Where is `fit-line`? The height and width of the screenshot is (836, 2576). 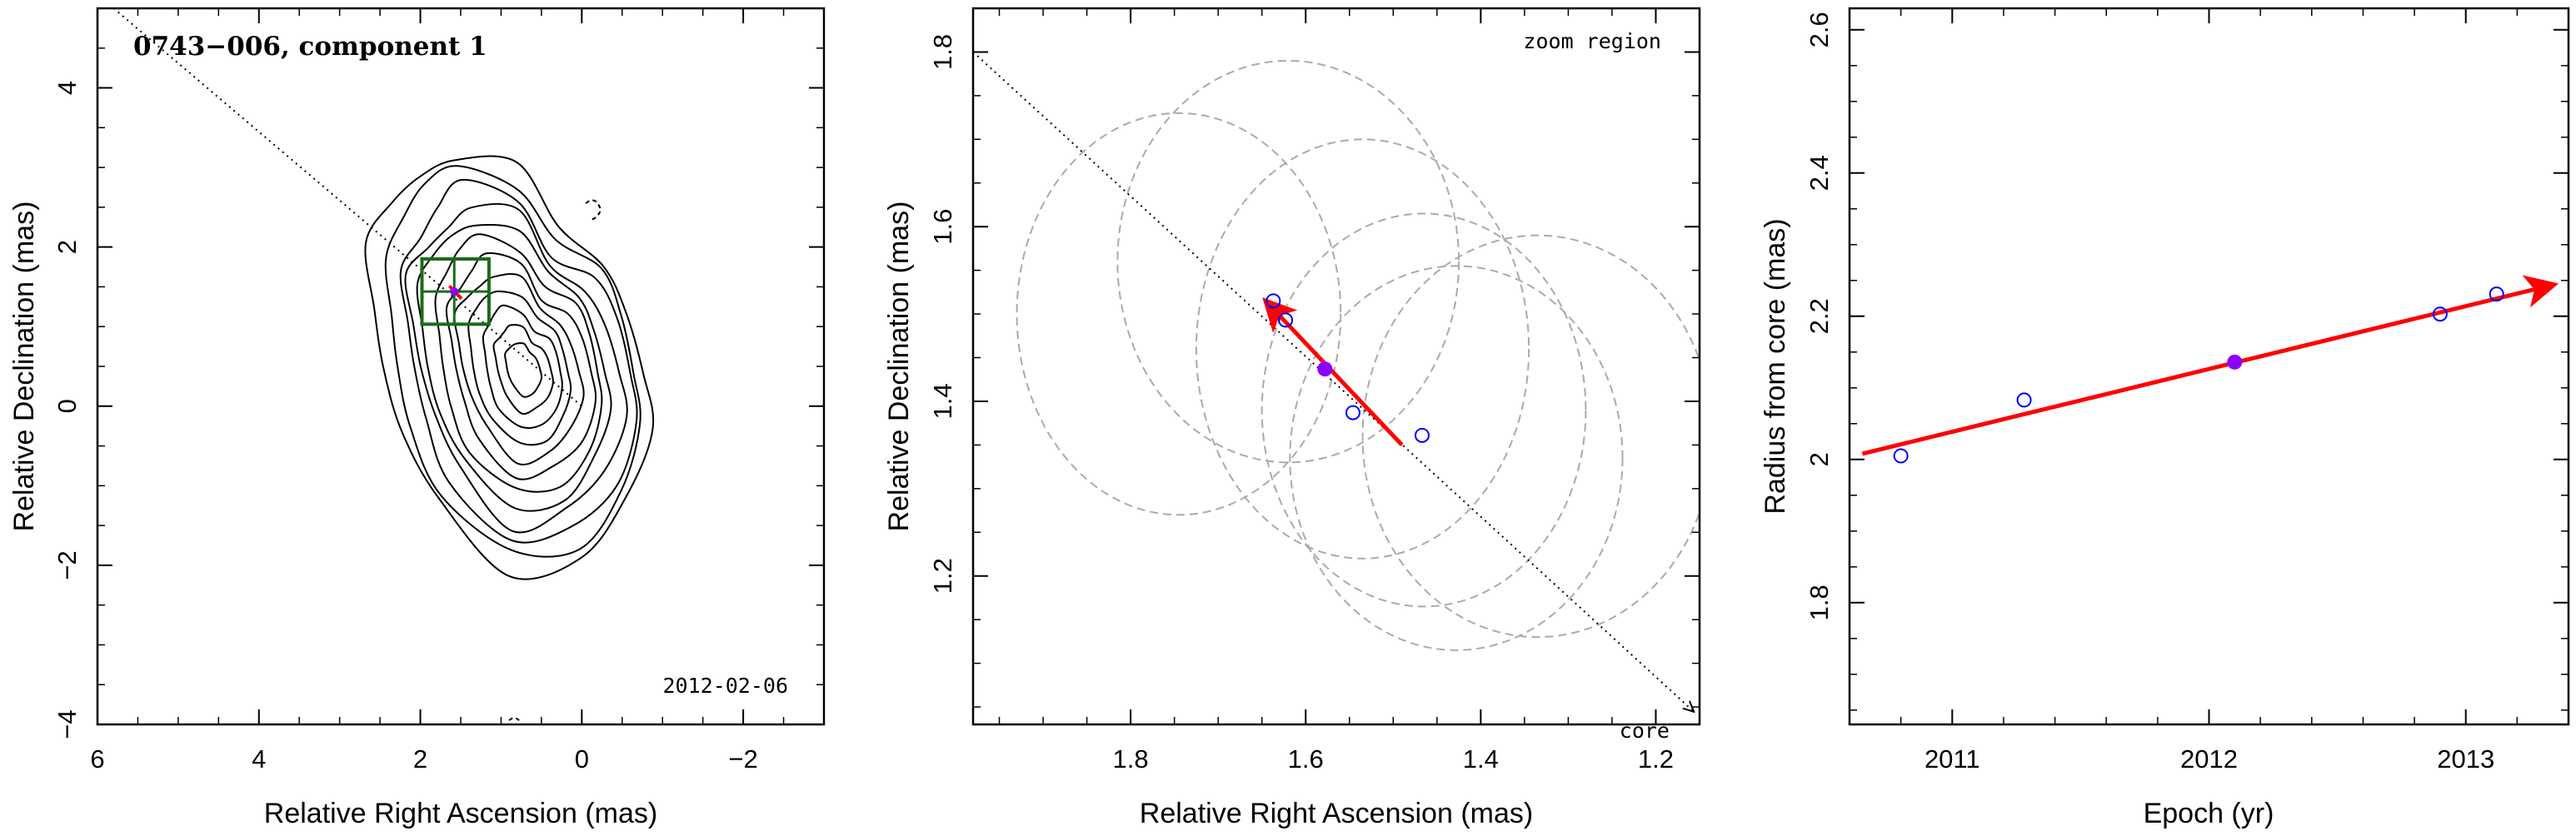
fit-line is located at coordinates (2210, 365).